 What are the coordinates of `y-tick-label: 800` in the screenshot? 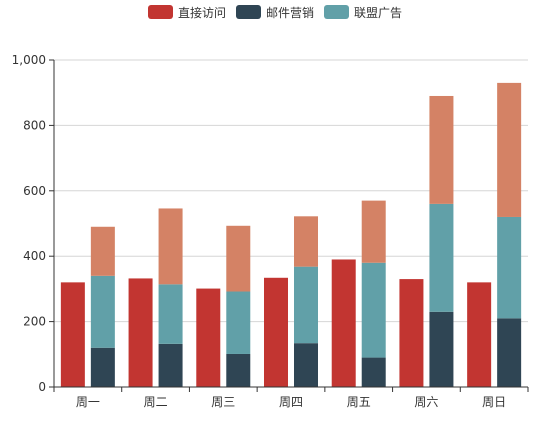 It's located at (34, 125).